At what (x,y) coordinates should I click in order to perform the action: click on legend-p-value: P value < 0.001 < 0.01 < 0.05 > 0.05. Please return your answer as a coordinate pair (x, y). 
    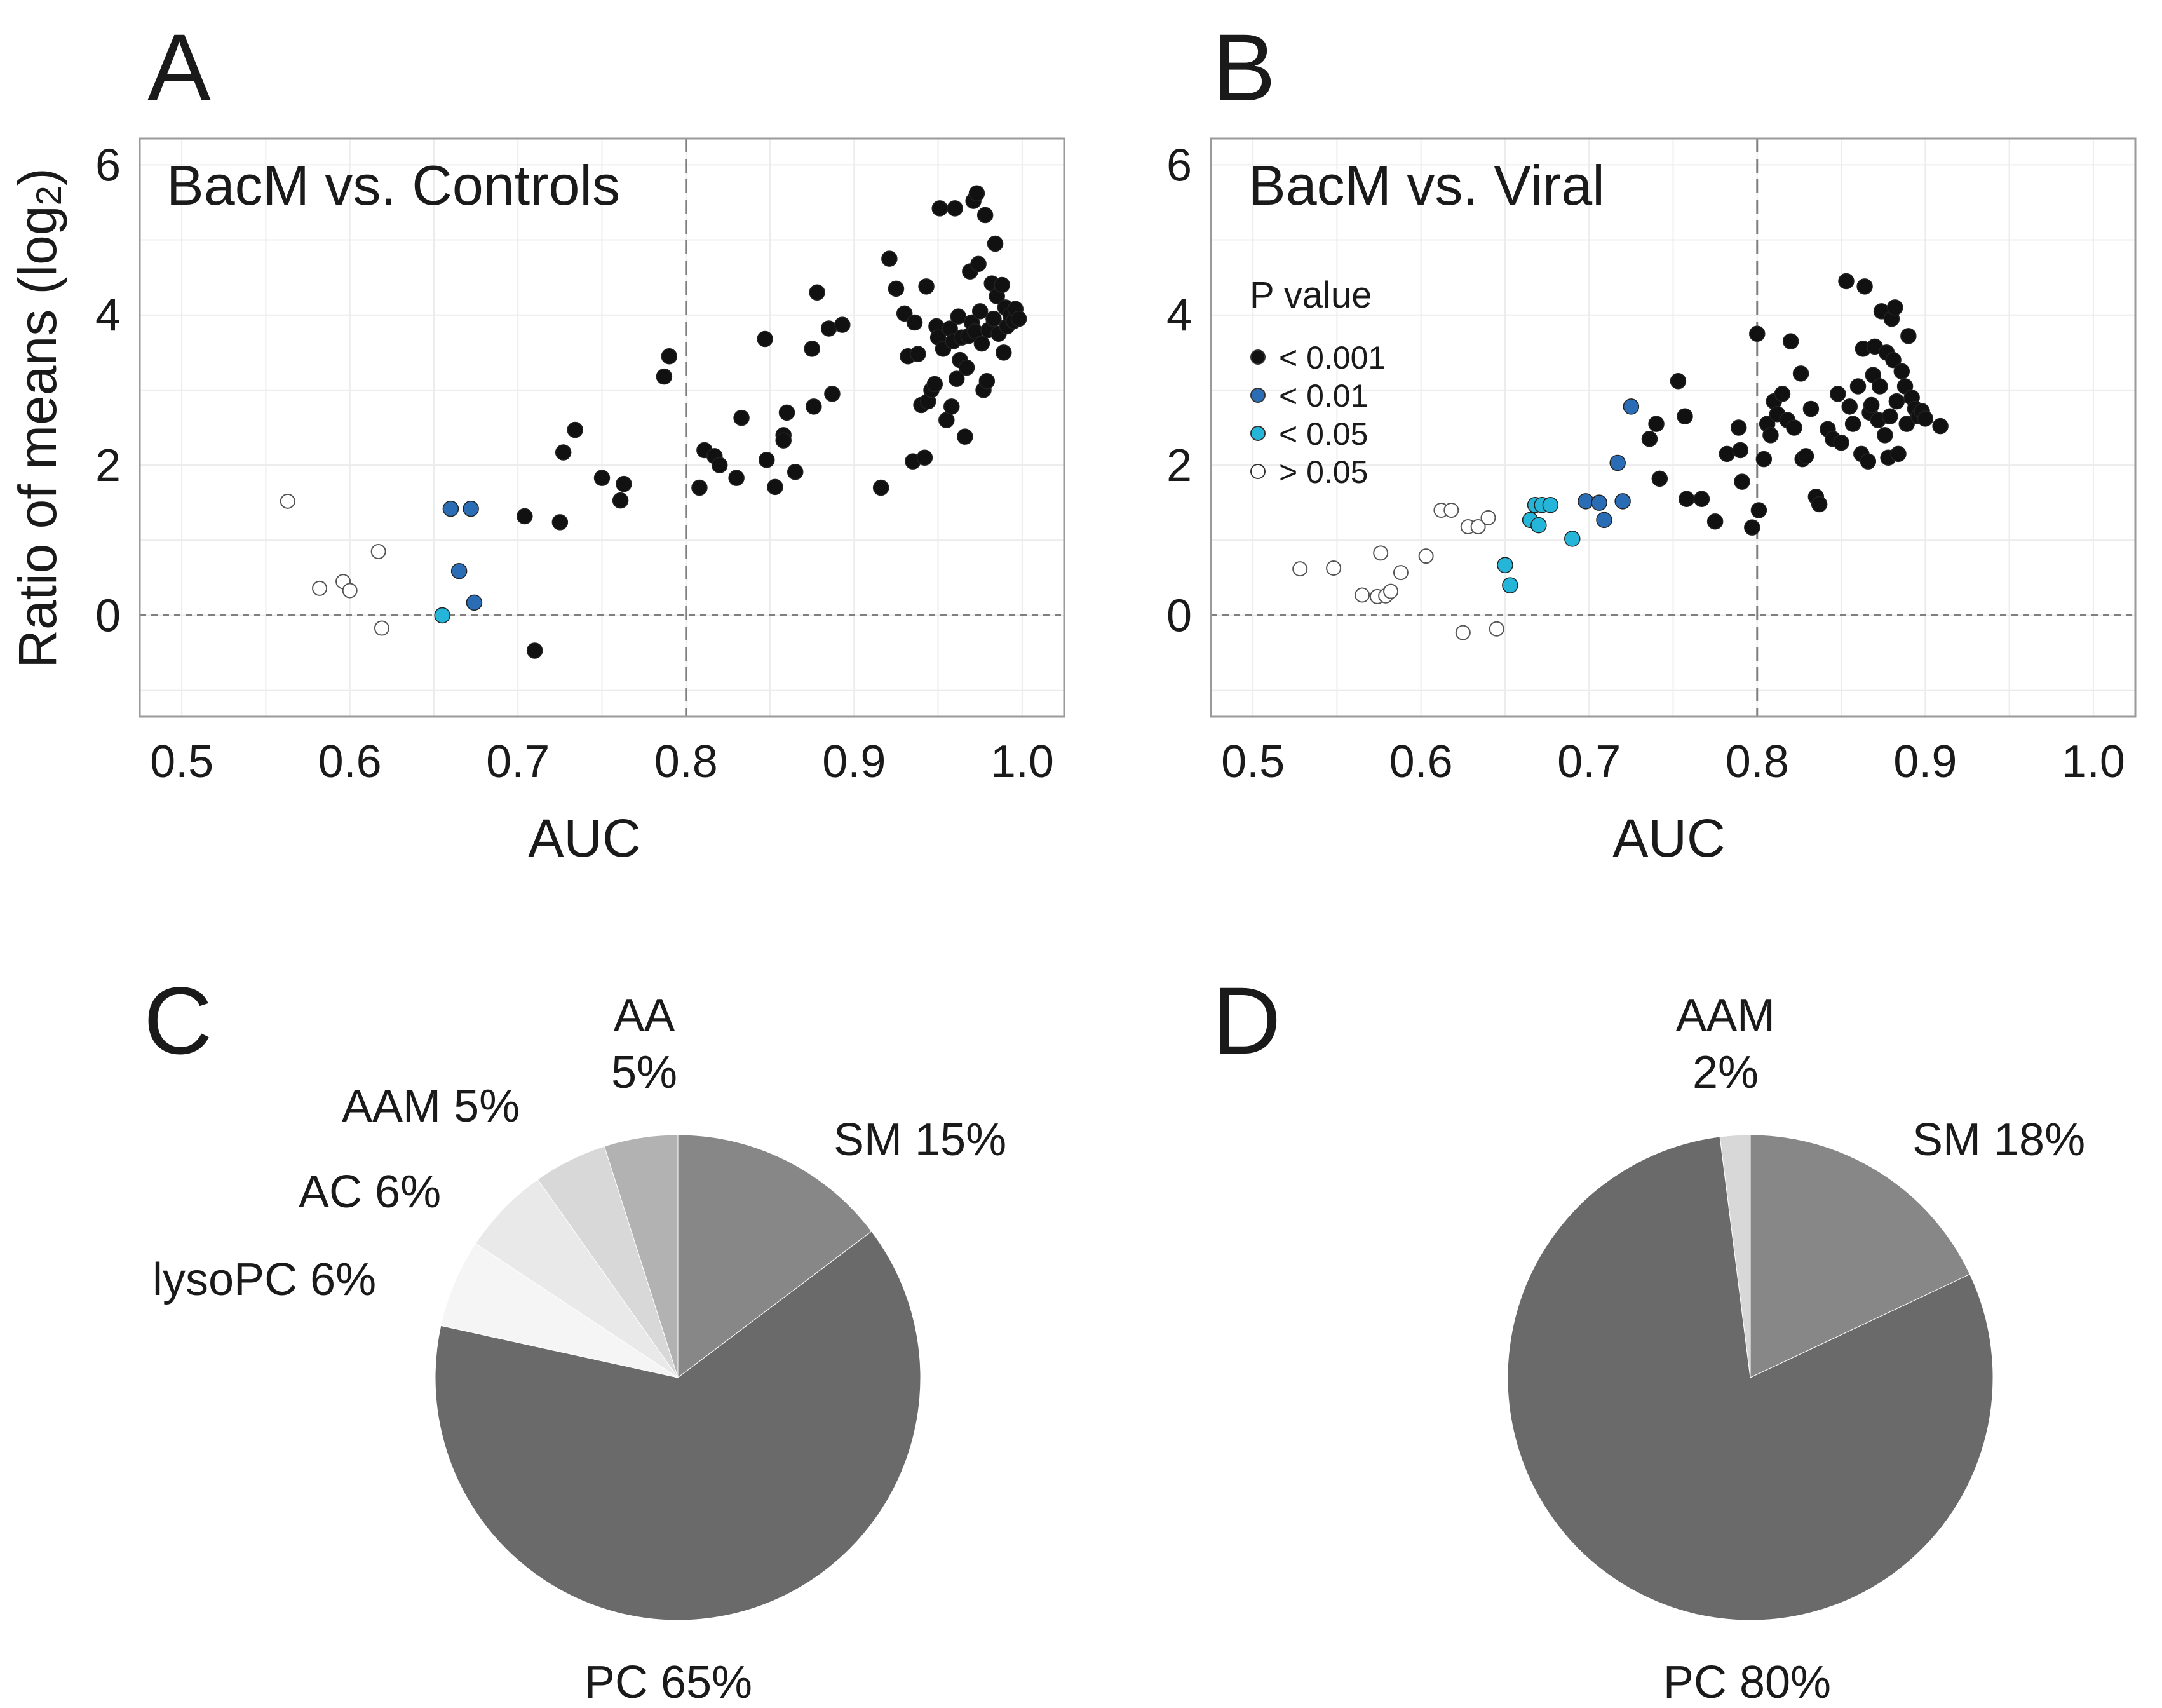
    Looking at the image, I should click on (1318, 382).